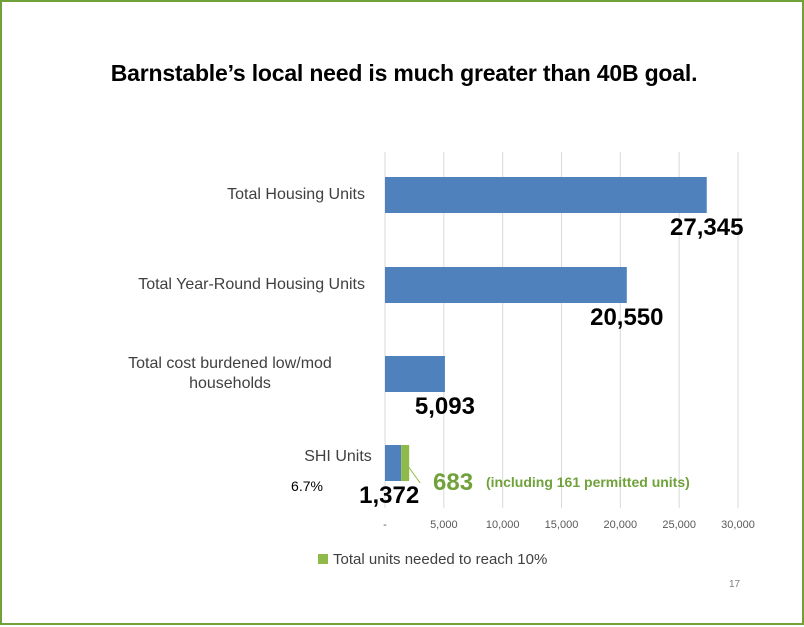 The image size is (804, 627). Describe the element at coordinates (562, 525) in the screenshot. I see `x-tick-label: 15,000` at that location.